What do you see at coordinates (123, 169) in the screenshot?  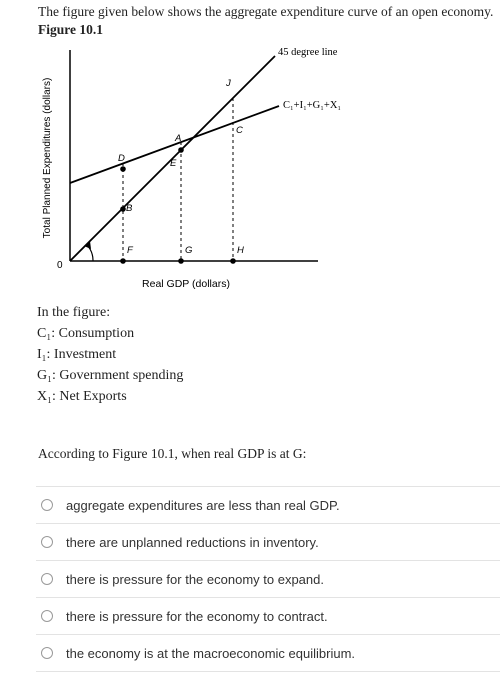 I see `point-d` at bounding box center [123, 169].